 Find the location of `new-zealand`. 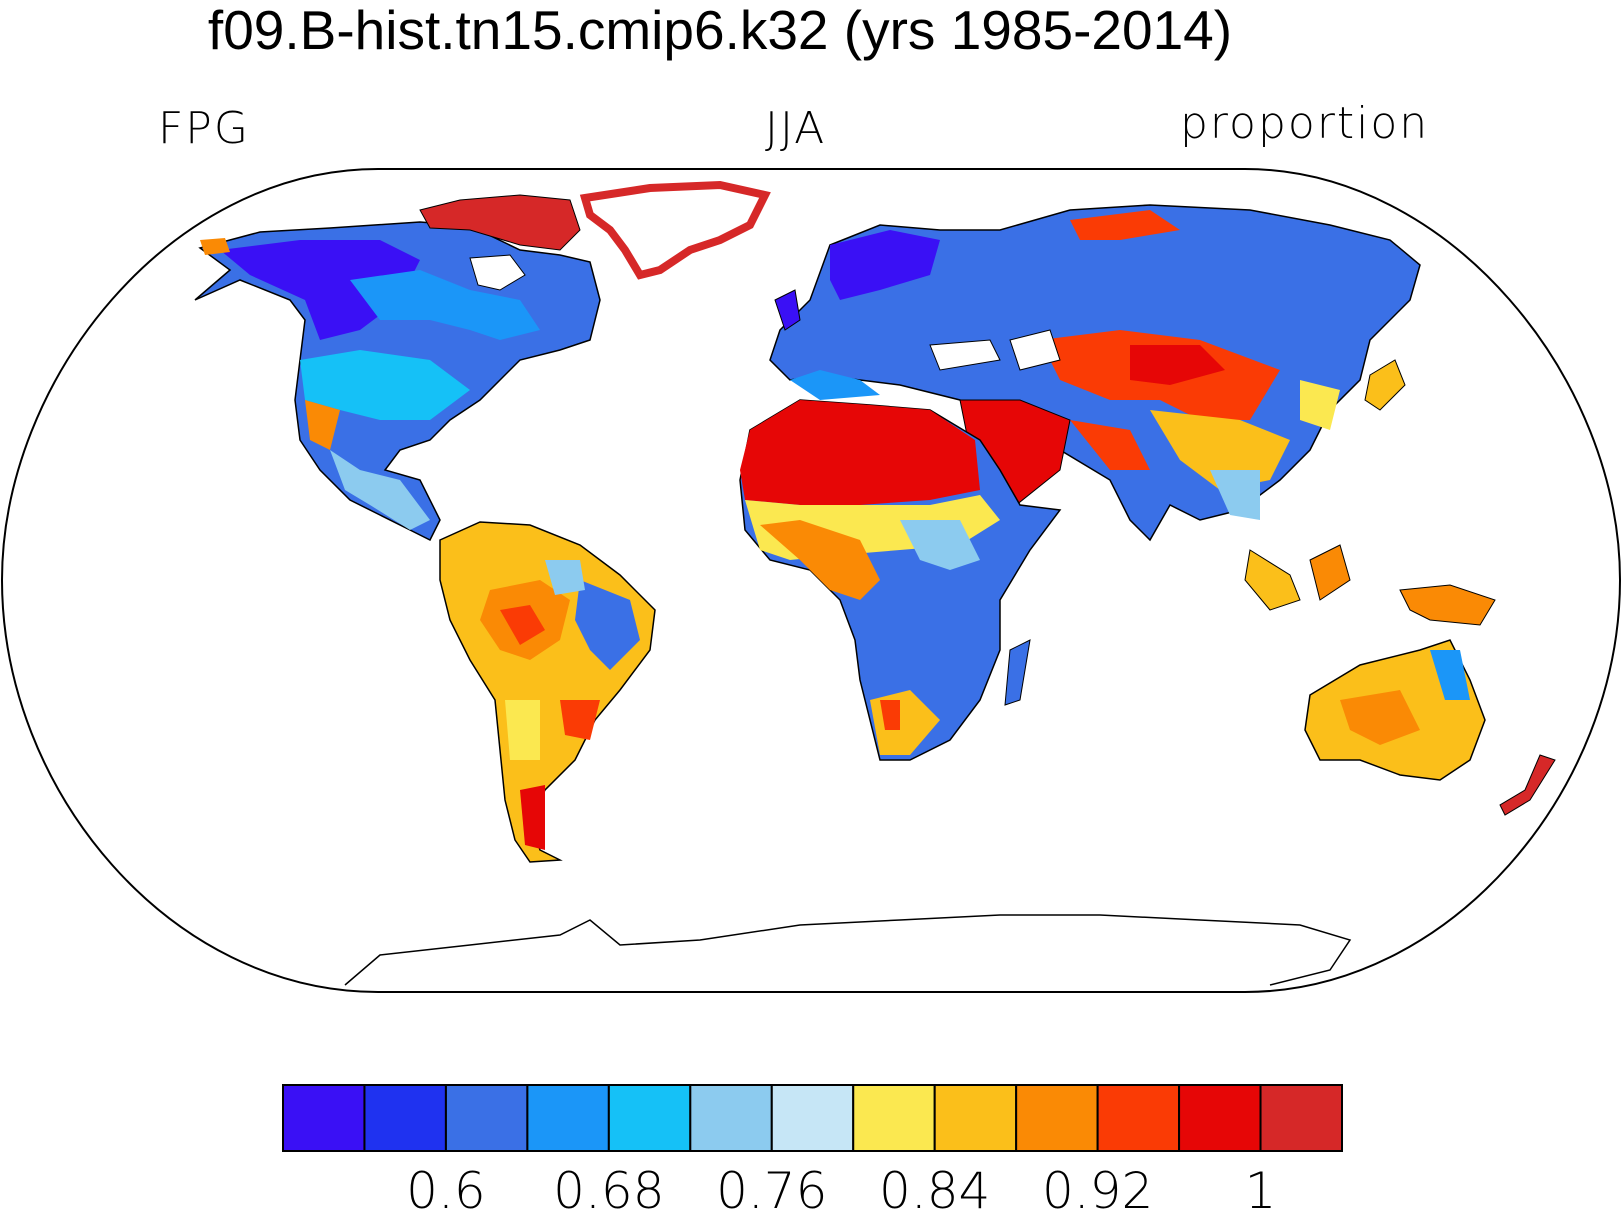

new-zealand is located at coordinates (1527, 785).